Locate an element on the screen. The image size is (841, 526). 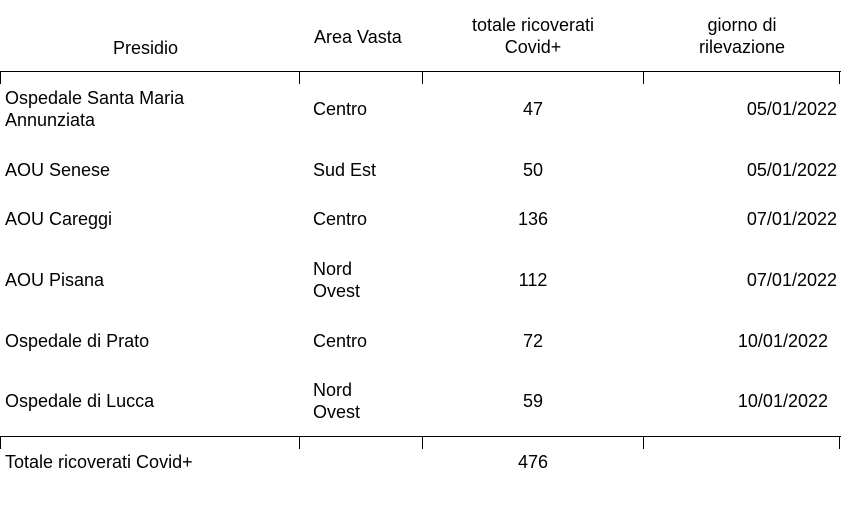
header-area-vasta: Area Vasta is located at coordinates (358, 37).